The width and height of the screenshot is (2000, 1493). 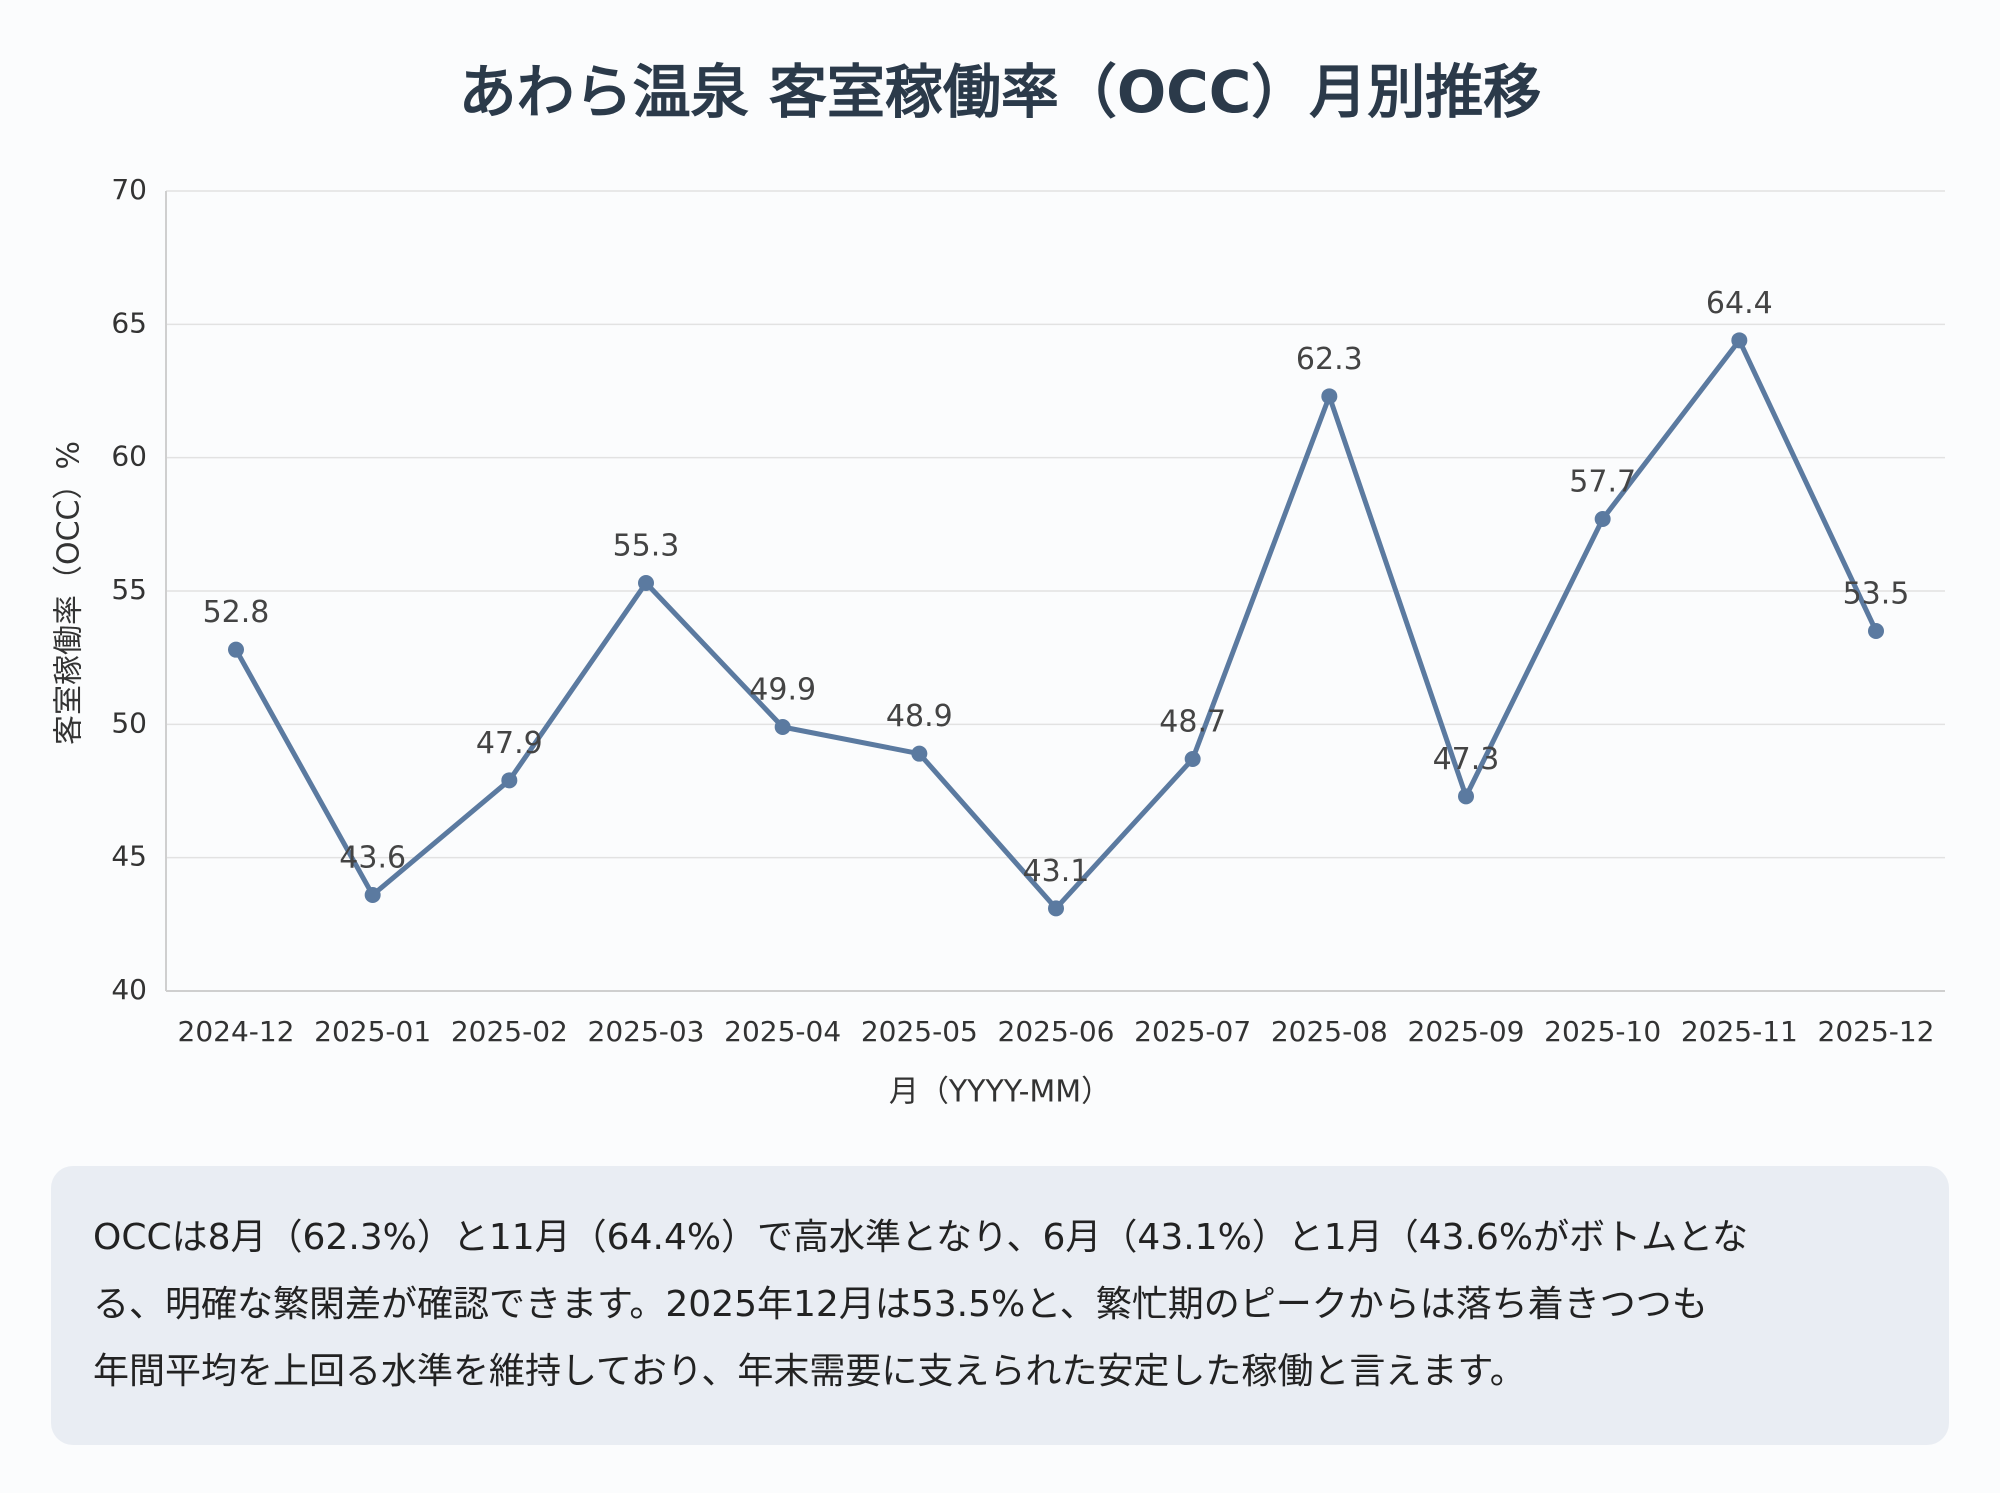 What do you see at coordinates (646, 1031) in the screenshot?
I see `x-tick-label: 2025-03` at bounding box center [646, 1031].